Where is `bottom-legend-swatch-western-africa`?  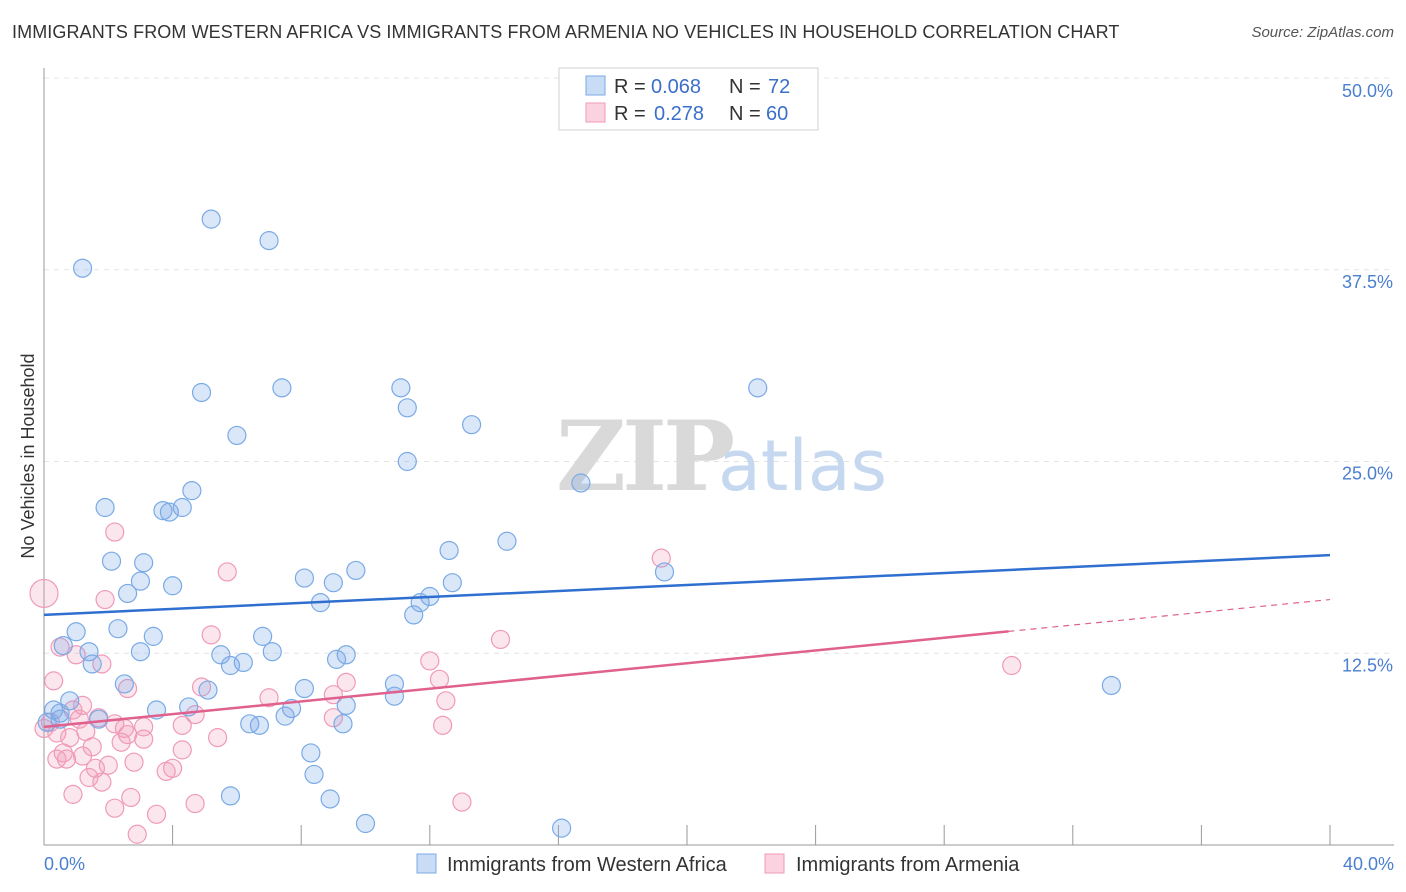
bottom-legend-swatch-western-africa is located at coordinates (426, 863).